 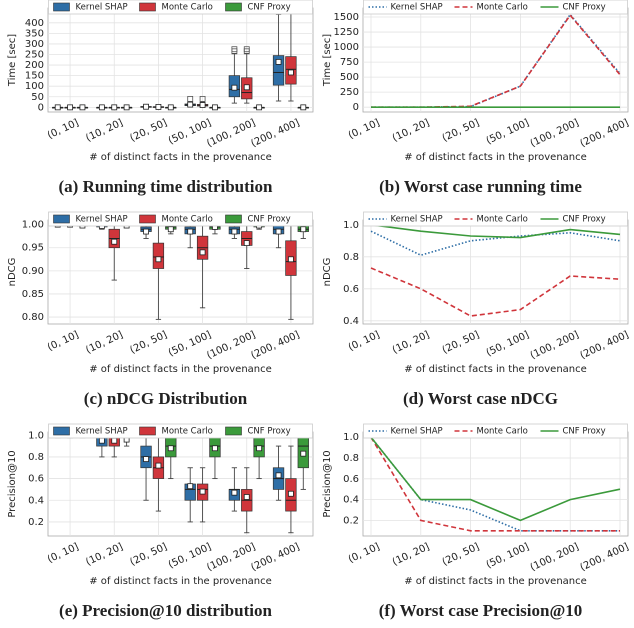 I want to click on y-tick-label: 350, so click(x=34, y=33).